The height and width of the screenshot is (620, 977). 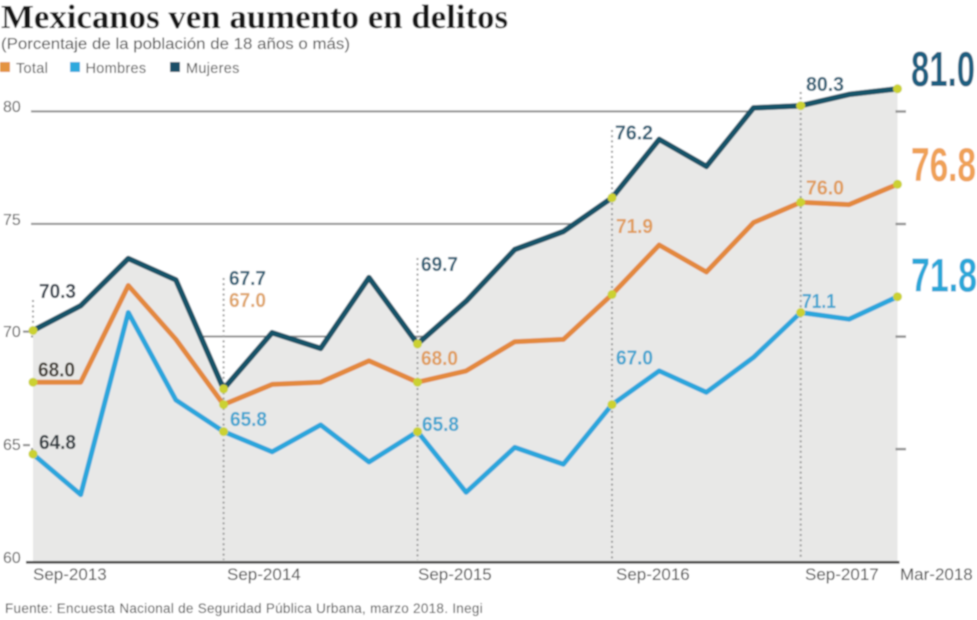 I want to click on svg-text: Mujeres, so click(x=213, y=69).